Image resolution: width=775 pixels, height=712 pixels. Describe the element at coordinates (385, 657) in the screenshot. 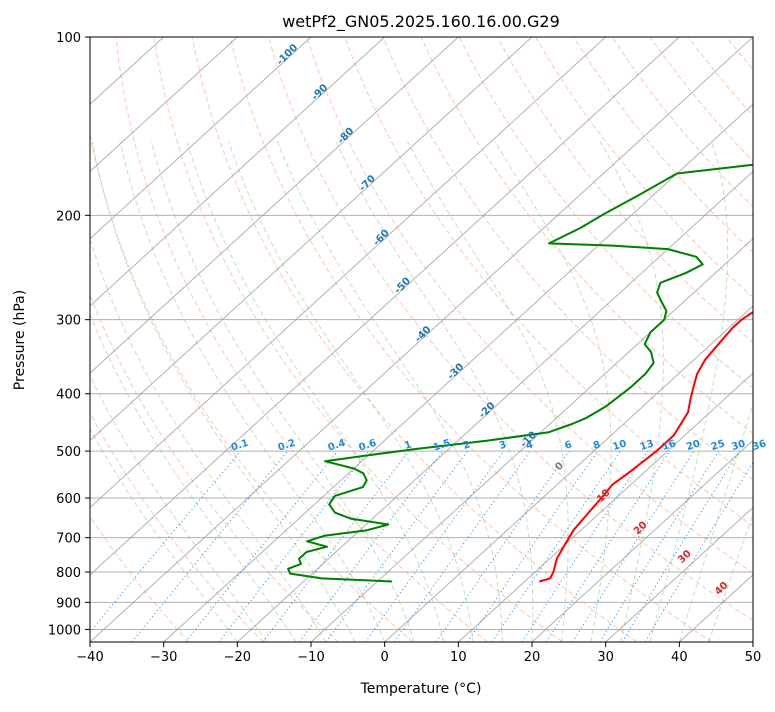

I see `x-tick-label: 0` at that location.